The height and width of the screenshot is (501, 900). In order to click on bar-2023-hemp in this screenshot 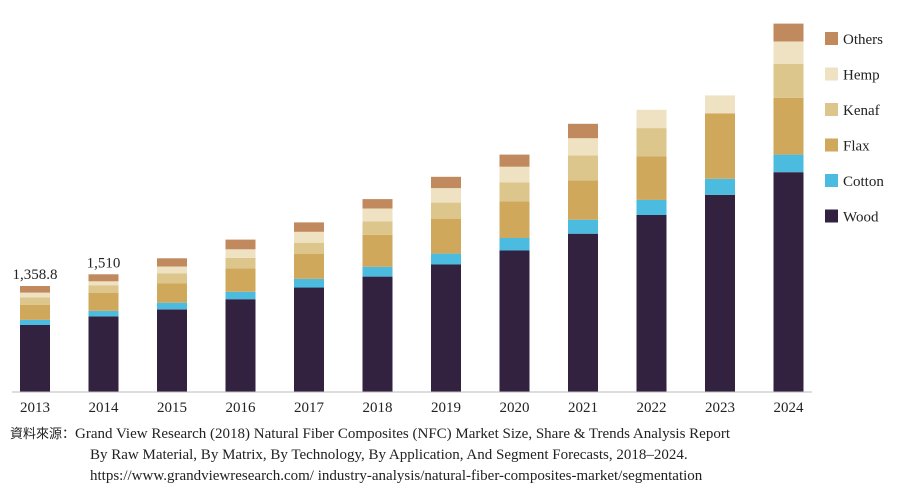, I will do `click(720, 104)`.